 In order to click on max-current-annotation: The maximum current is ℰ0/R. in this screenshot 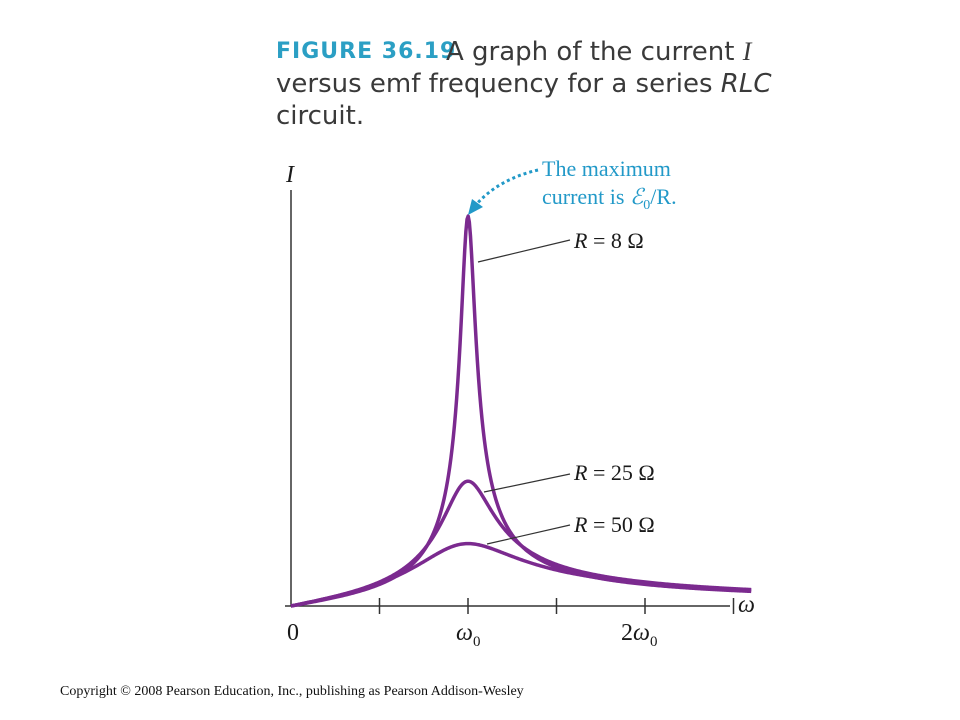, I will do `click(572, 185)`.